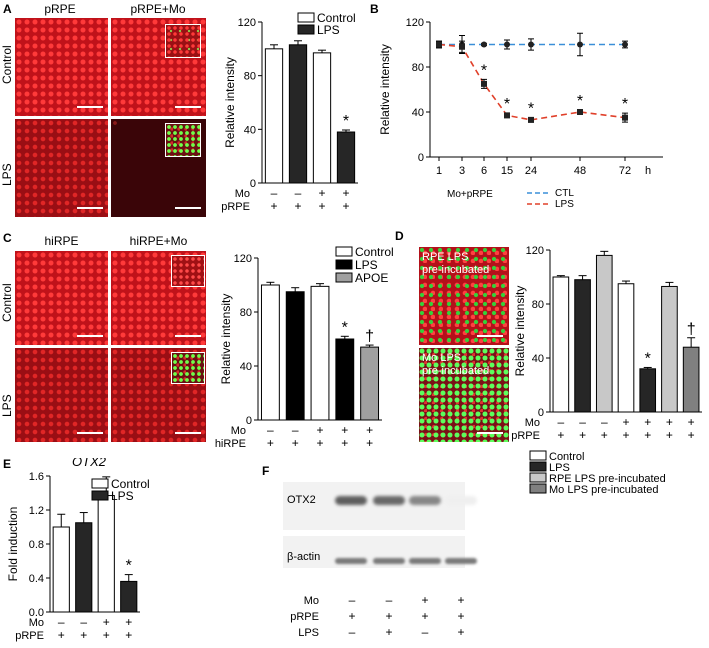 The image size is (709, 648). Describe the element at coordinates (7, 238) in the screenshot. I see `panel-letter-c: C` at that location.